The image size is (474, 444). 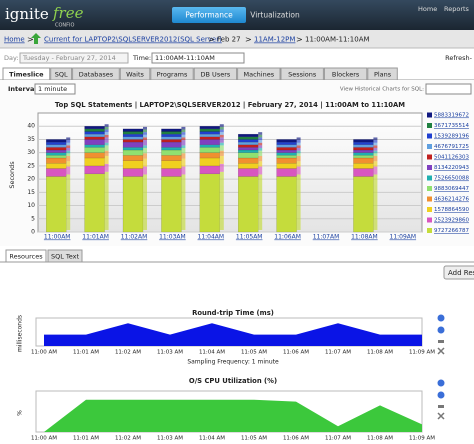 What do you see at coordinates (451, 189) in the screenshot?
I see `legend-label: 9883069447` at bounding box center [451, 189].